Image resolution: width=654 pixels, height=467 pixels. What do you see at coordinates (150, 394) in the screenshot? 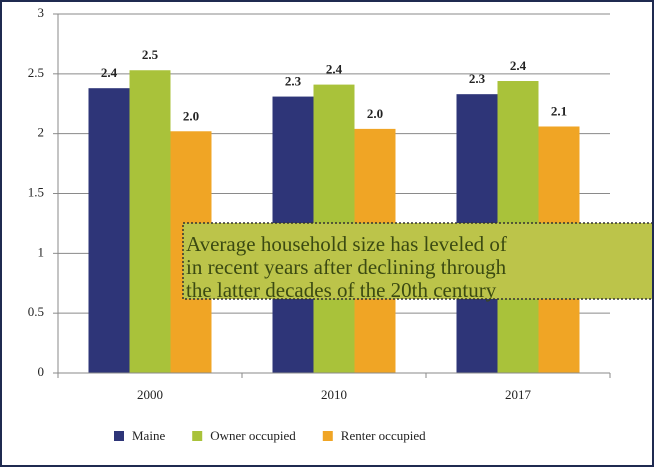
I see `x-tick-label: 2000` at bounding box center [150, 394].